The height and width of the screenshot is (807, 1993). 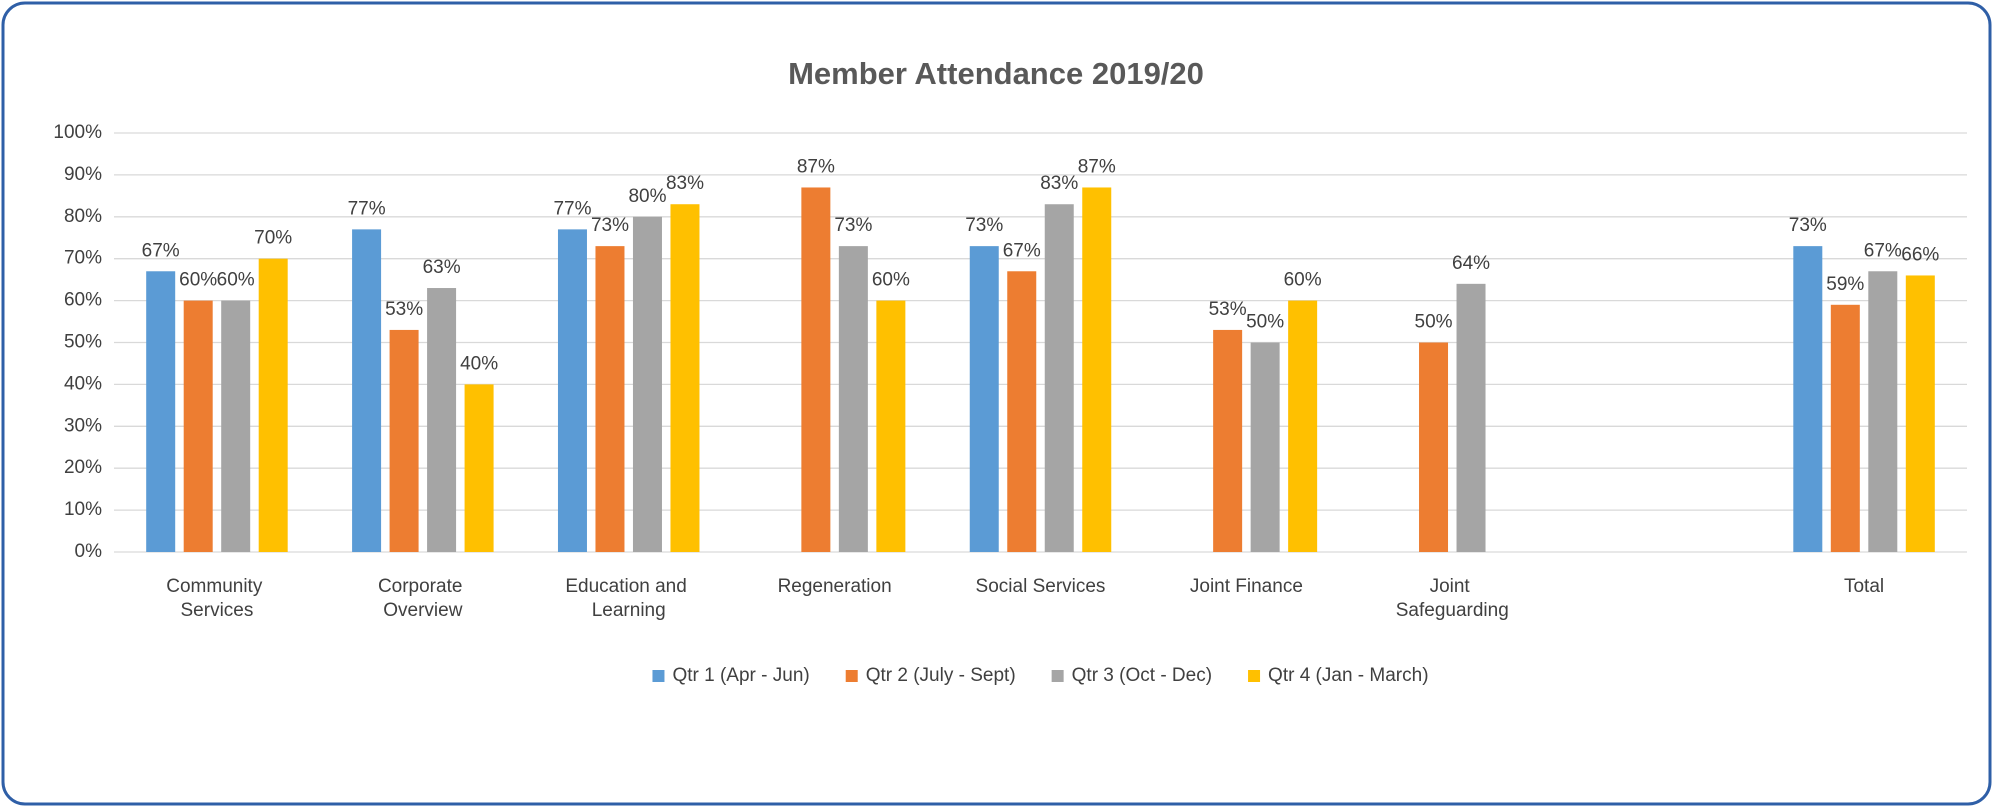 What do you see at coordinates (77, 132) in the screenshot?
I see `y-tick-label: 100%` at bounding box center [77, 132].